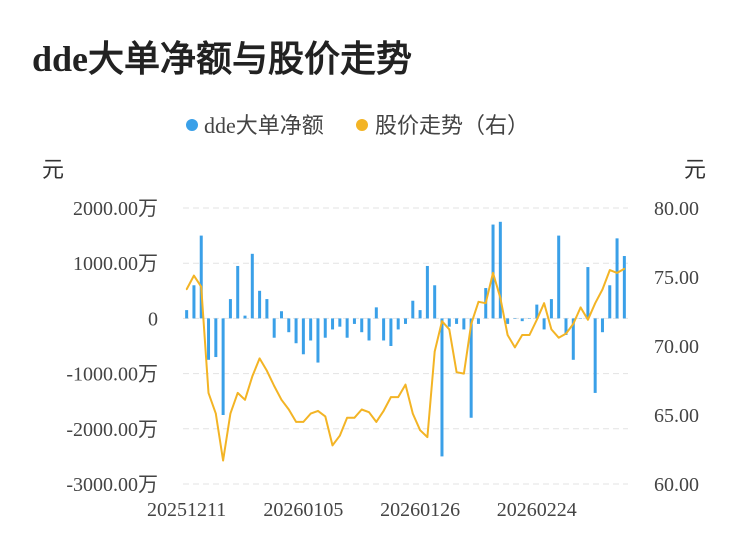  What do you see at coordinates (112, 485) in the screenshot?
I see `left-tick-label: -3000.00万` at bounding box center [112, 485].